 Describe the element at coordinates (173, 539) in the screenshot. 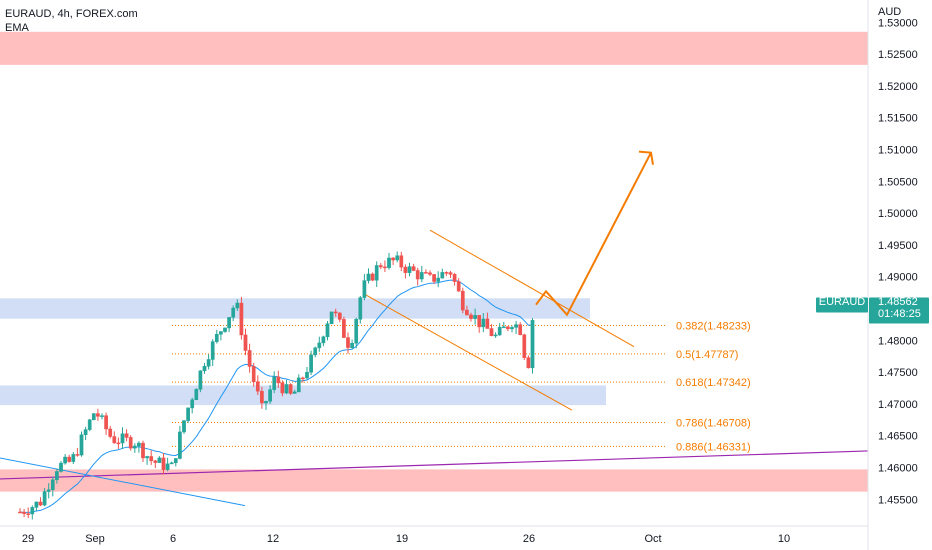

I see `time-tick-label: 6` at that location.